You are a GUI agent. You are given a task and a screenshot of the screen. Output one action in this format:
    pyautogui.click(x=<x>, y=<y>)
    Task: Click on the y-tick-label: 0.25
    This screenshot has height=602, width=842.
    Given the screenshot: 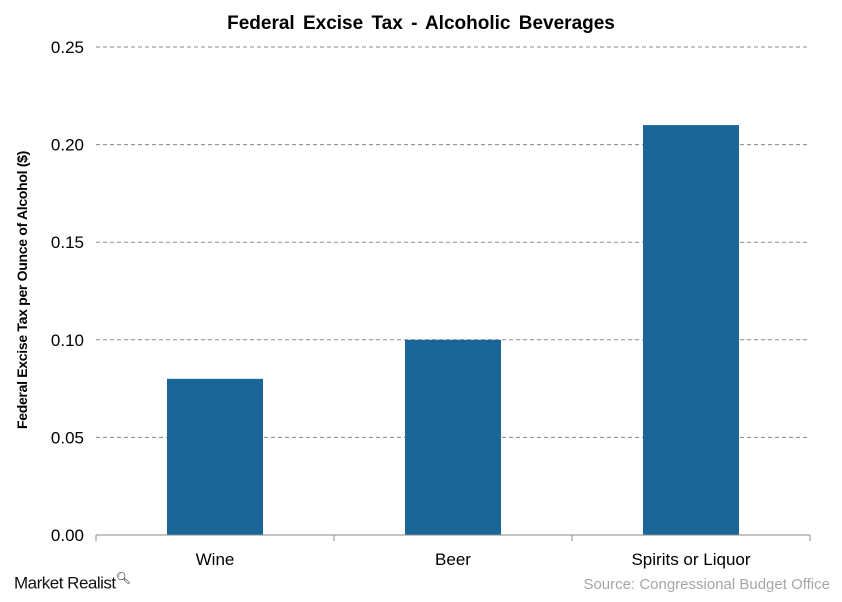 What is the action you would take?
    pyautogui.click(x=67, y=47)
    